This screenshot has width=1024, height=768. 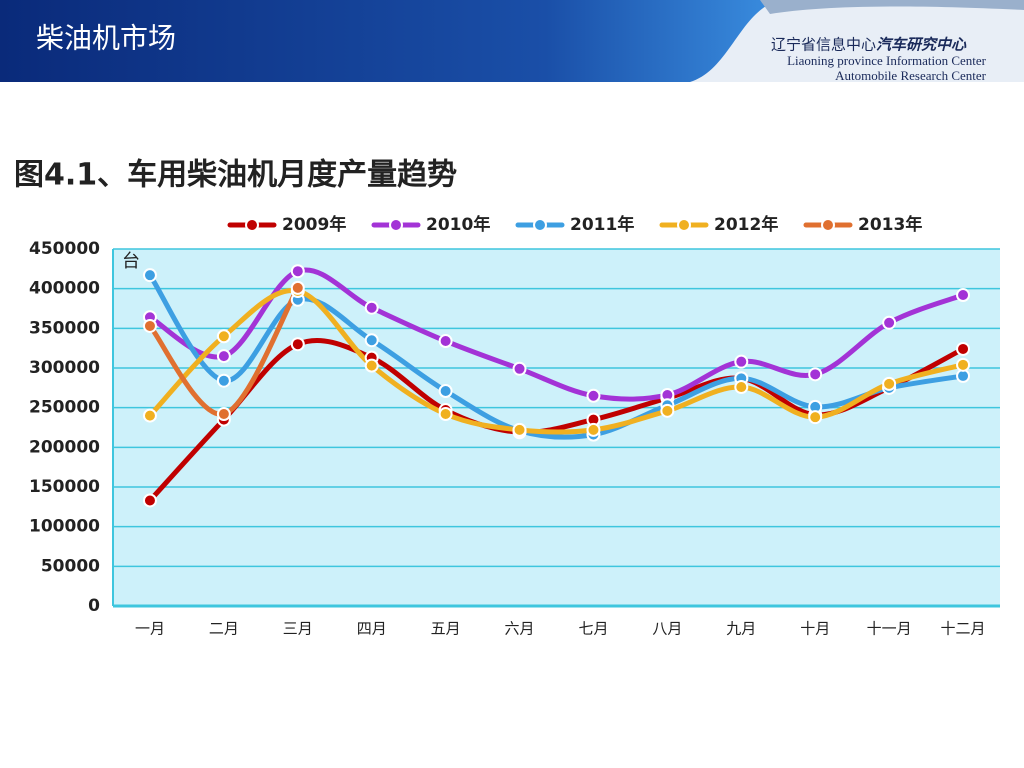 I want to click on legend-label: 2010年, so click(x=458, y=224).